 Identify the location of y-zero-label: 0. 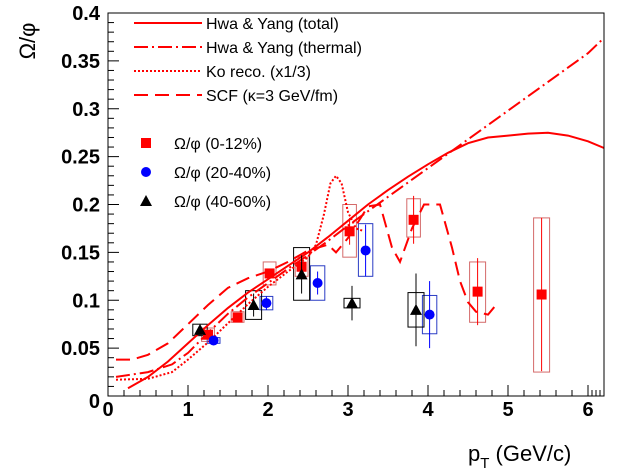
(94, 402).